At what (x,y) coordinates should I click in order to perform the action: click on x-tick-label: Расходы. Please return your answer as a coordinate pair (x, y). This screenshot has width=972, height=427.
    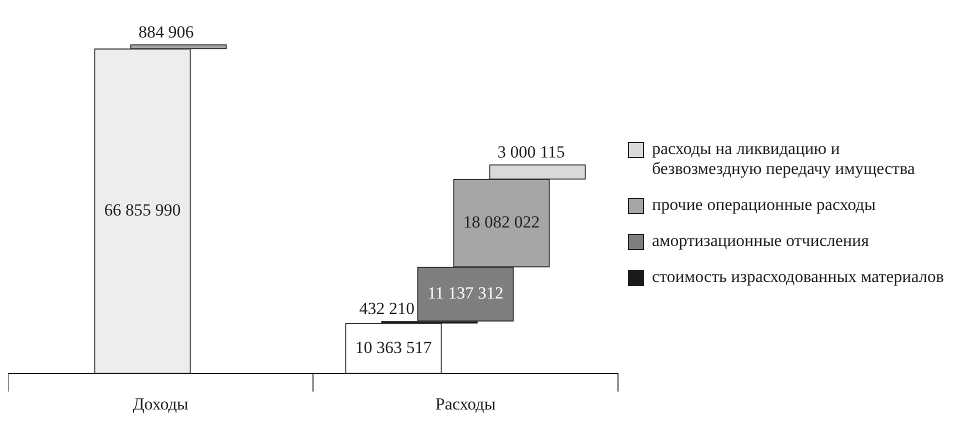
    Looking at the image, I should click on (465, 404).